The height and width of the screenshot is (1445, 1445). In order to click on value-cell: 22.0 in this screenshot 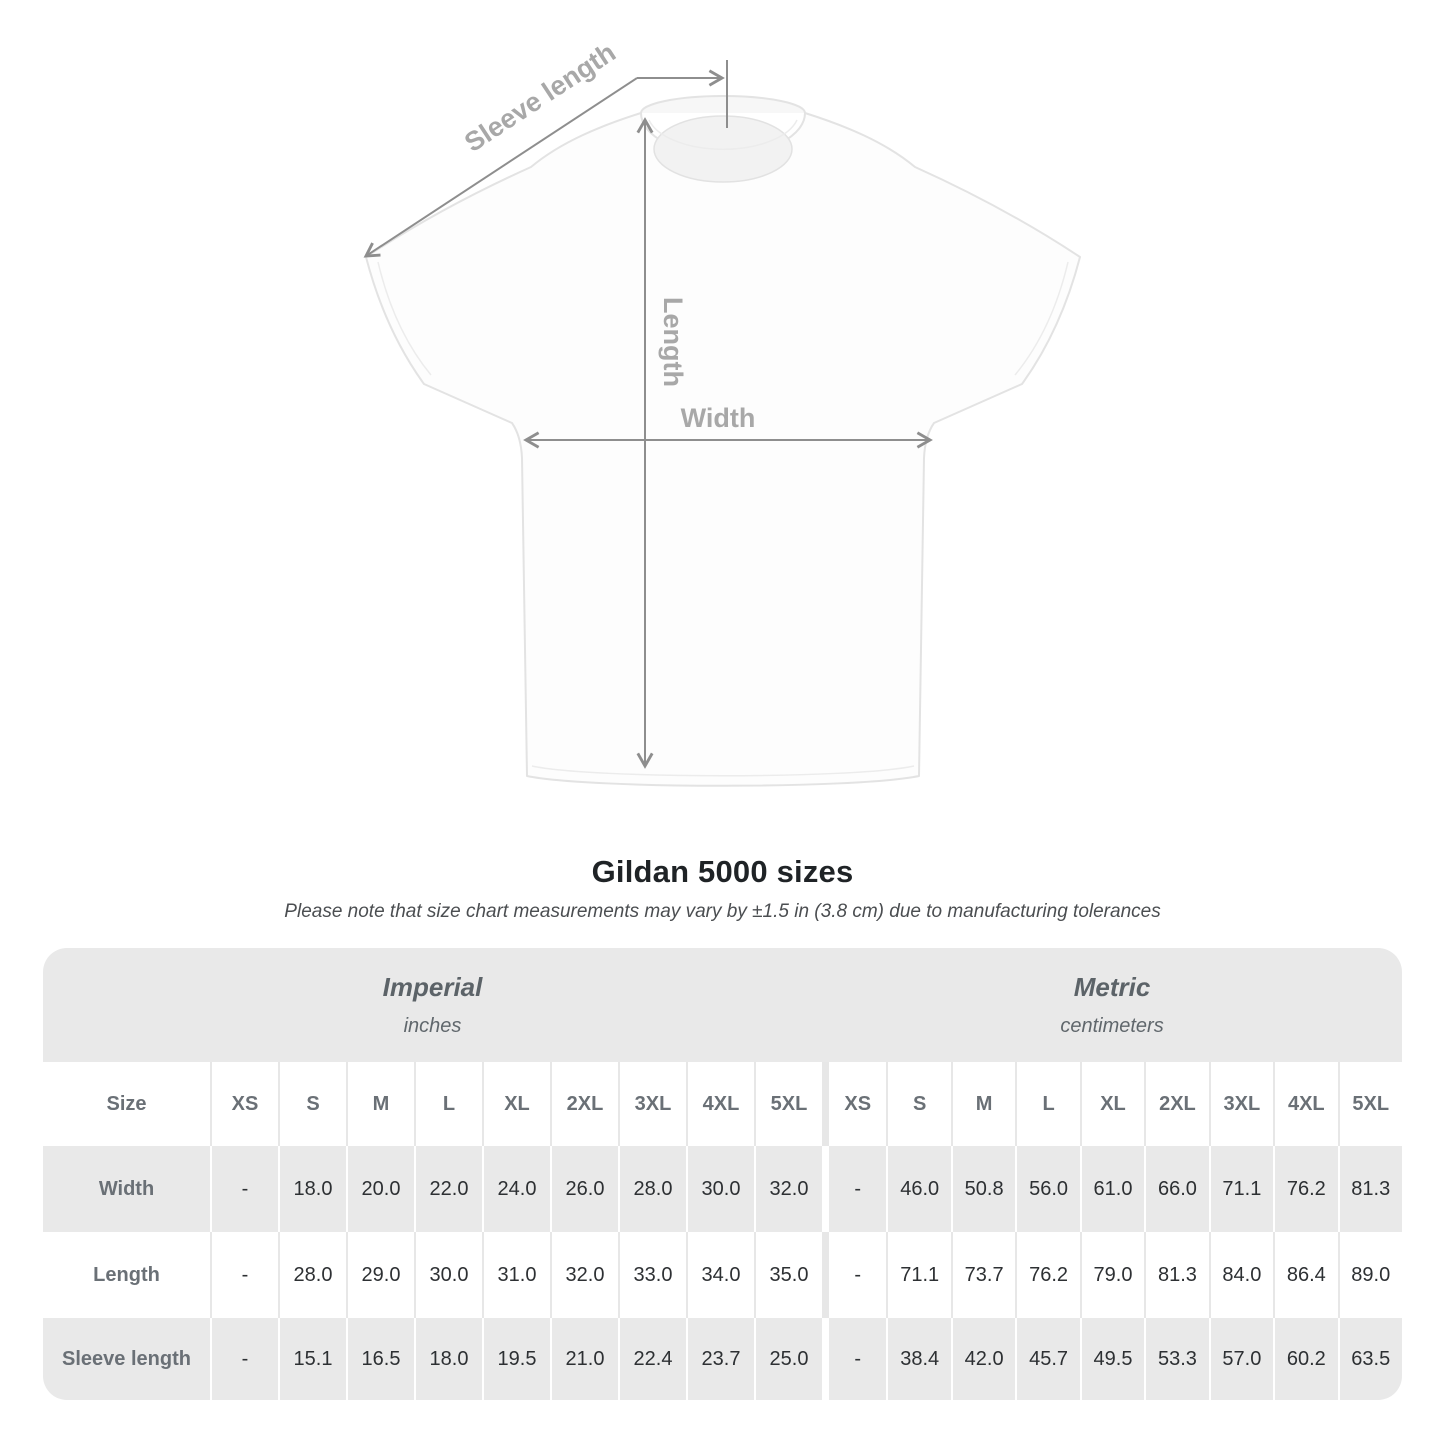, I will do `click(448, 1189)`.